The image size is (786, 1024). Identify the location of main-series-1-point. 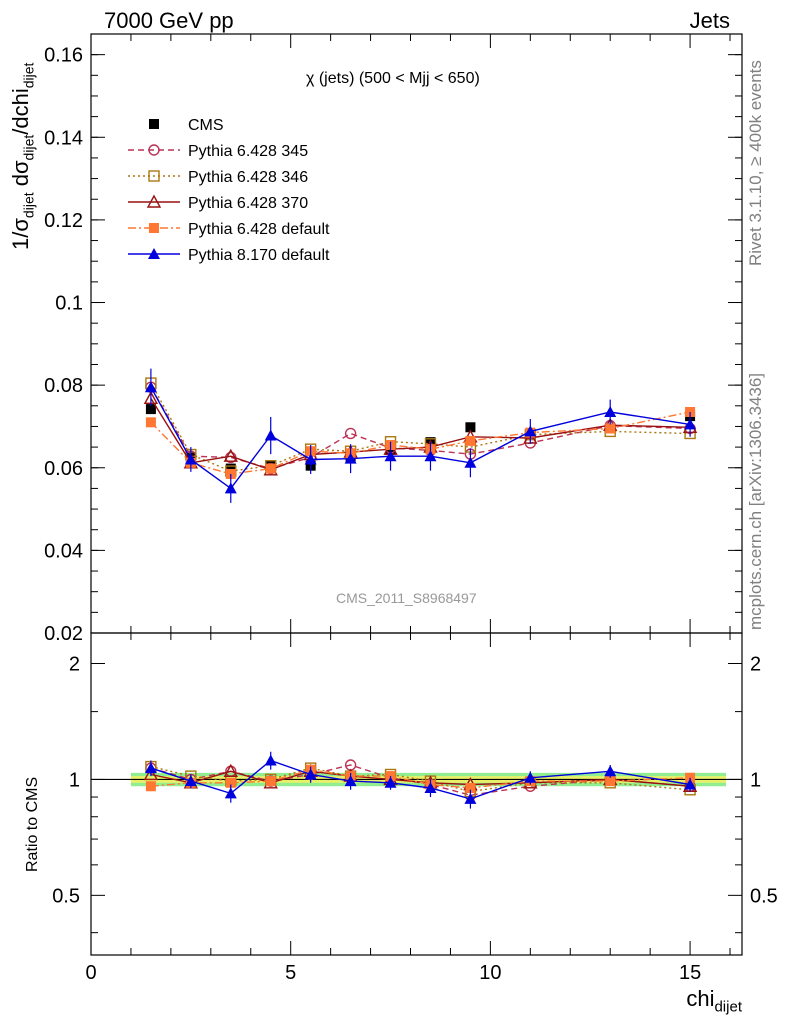
(350, 433).